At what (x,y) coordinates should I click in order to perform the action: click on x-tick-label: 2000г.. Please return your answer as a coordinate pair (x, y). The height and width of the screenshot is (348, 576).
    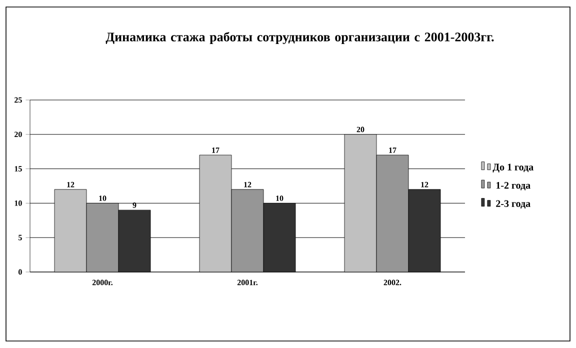
    Looking at the image, I should click on (102, 283).